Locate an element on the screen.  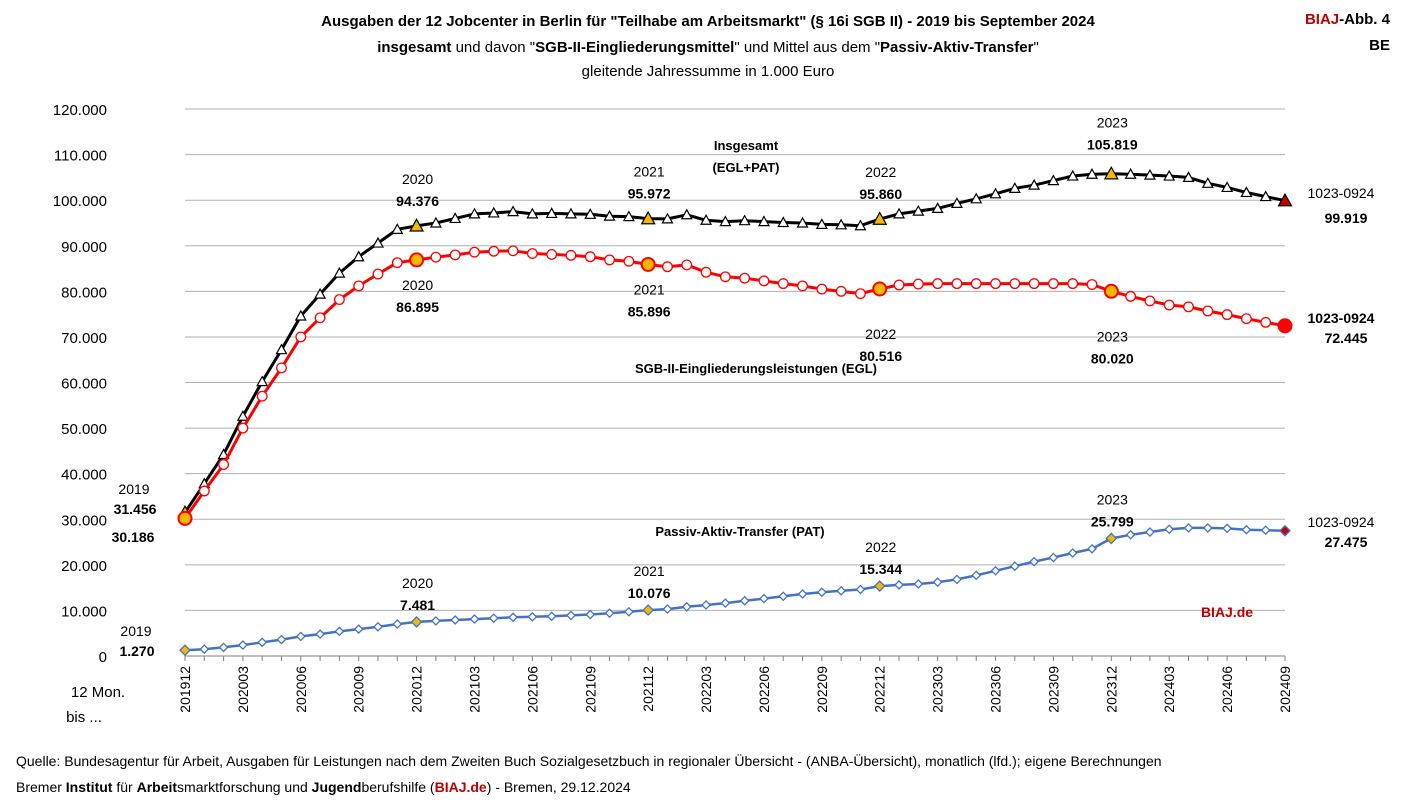
inst-p7: berufshilfe ( is located at coordinates (397, 787).